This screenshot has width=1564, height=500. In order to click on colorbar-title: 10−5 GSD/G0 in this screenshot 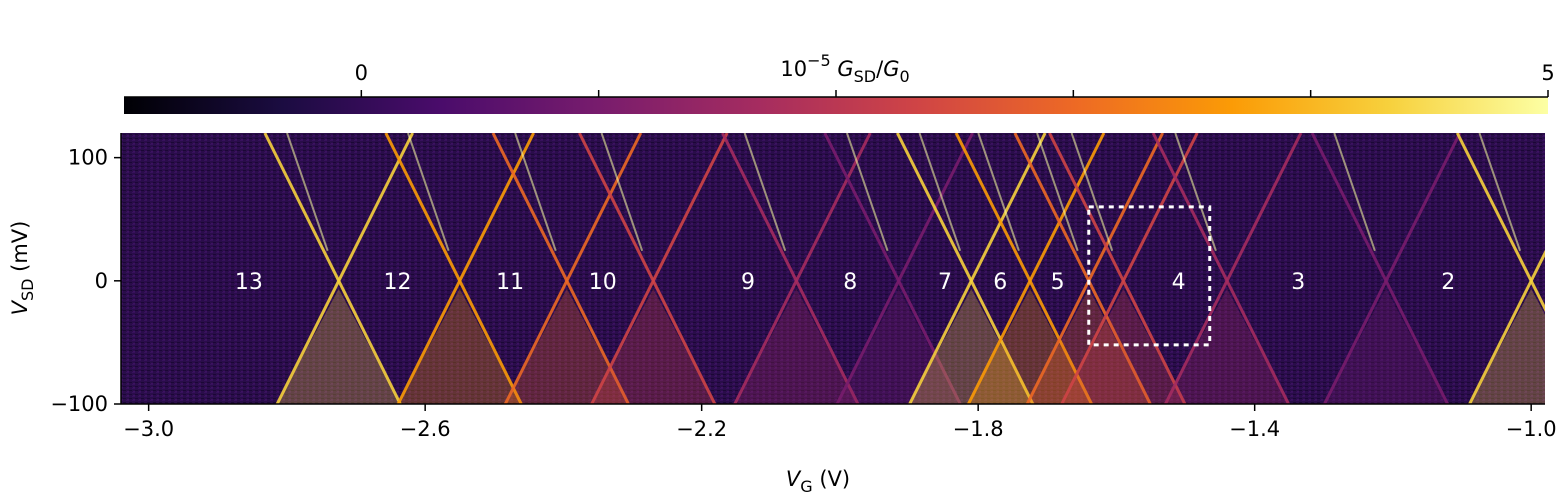, I will do `click(844, 68)`.